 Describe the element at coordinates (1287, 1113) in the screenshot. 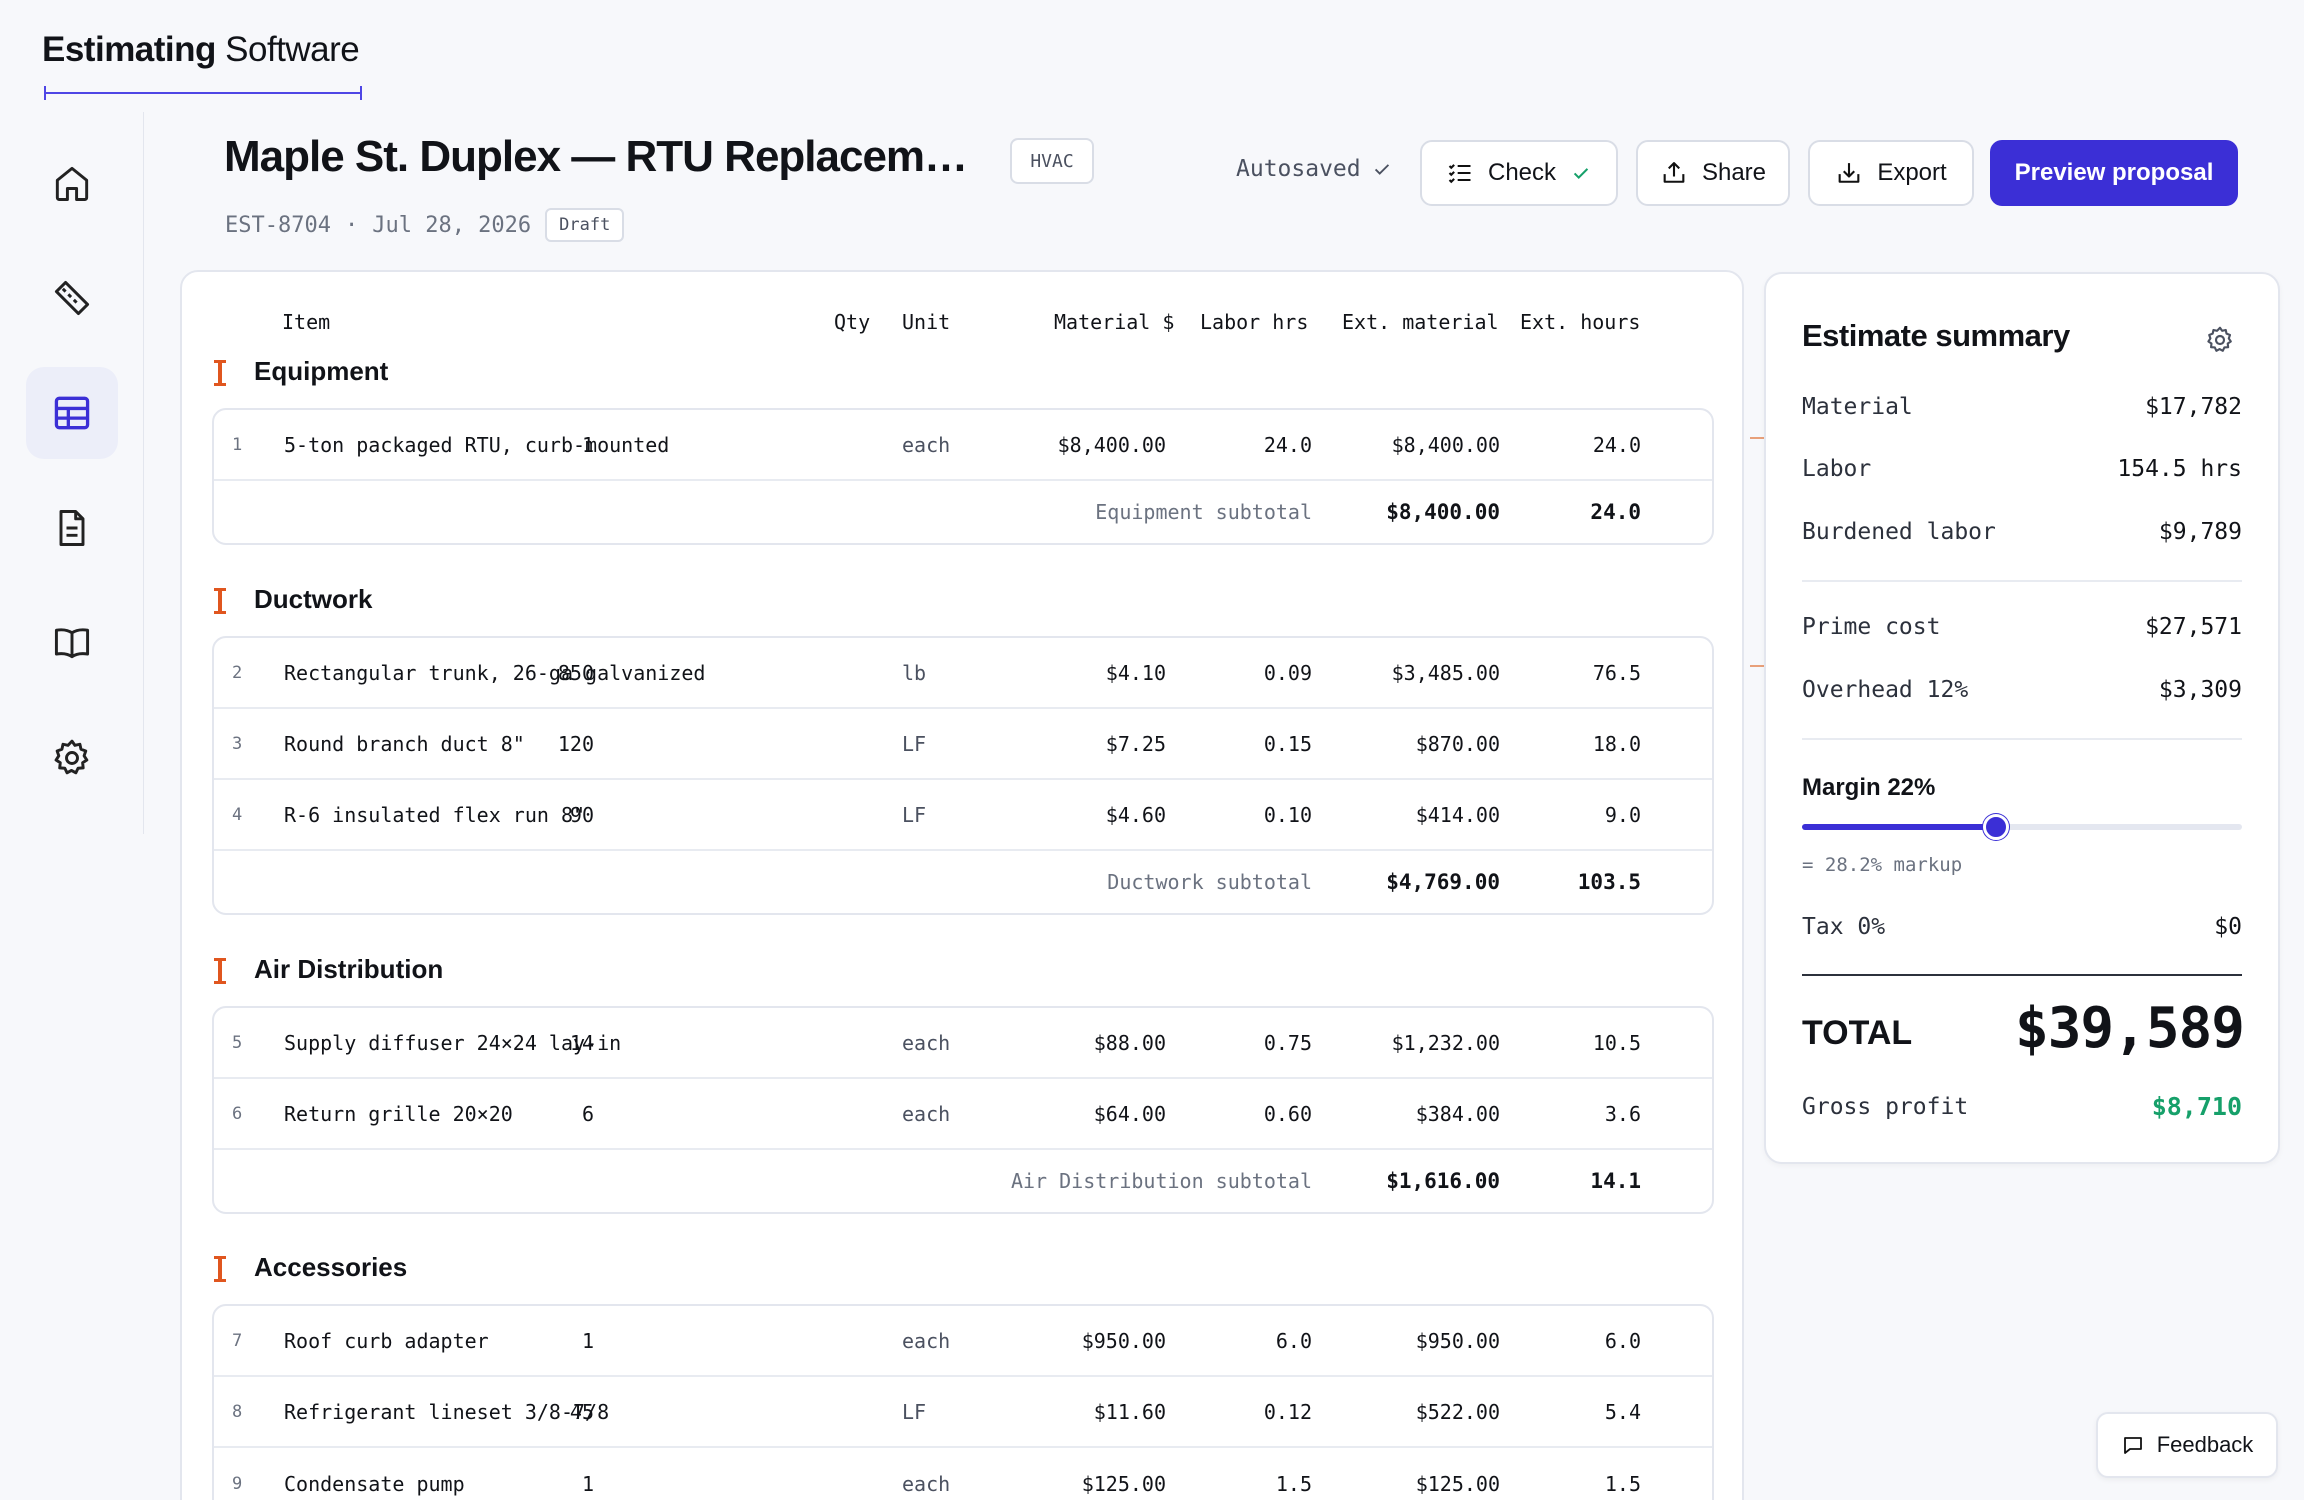

I see `labor-value: 0.60` at that location.